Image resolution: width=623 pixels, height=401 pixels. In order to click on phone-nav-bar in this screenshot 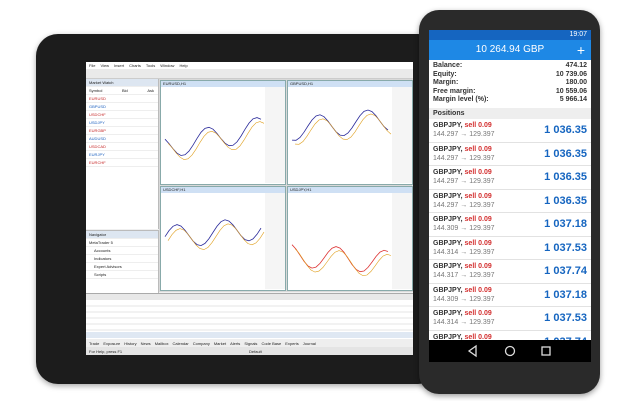, I will do `click(510, 351)`.